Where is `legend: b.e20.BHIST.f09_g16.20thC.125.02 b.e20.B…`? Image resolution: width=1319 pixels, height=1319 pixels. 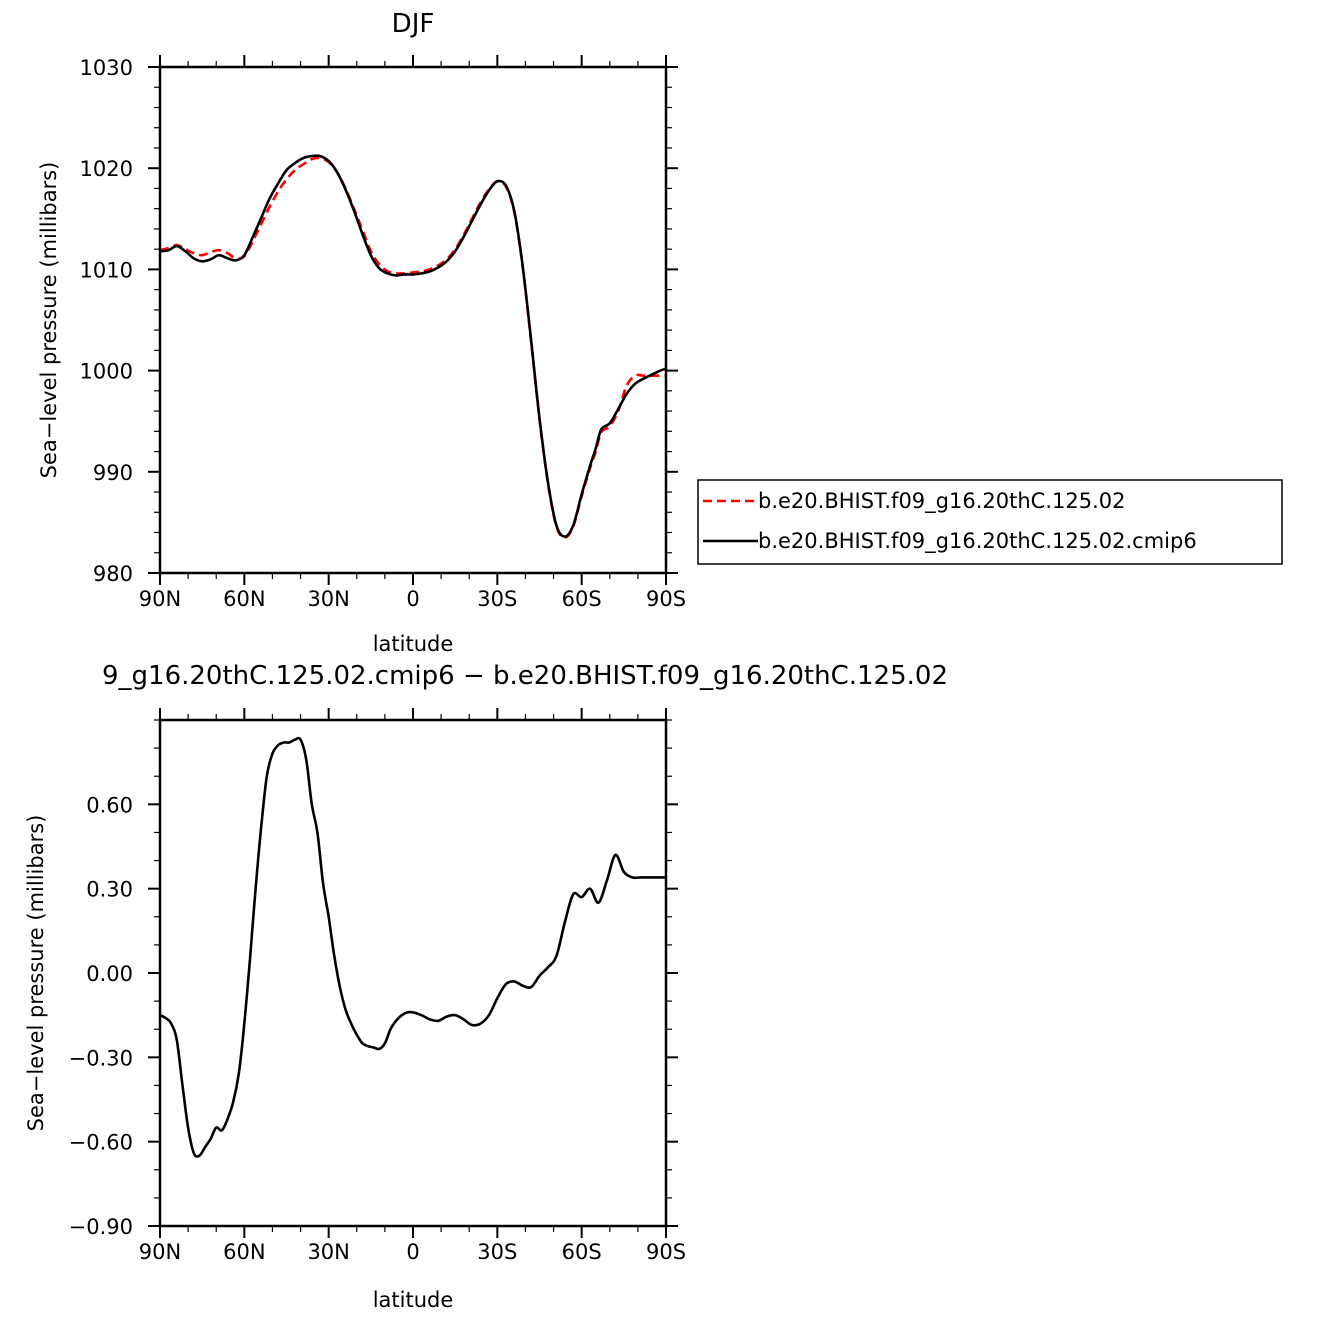 legend: b.e20.BHIST.f09_g16.20thC.125.02 b.e20.B… is located at coordinates (990, 522).